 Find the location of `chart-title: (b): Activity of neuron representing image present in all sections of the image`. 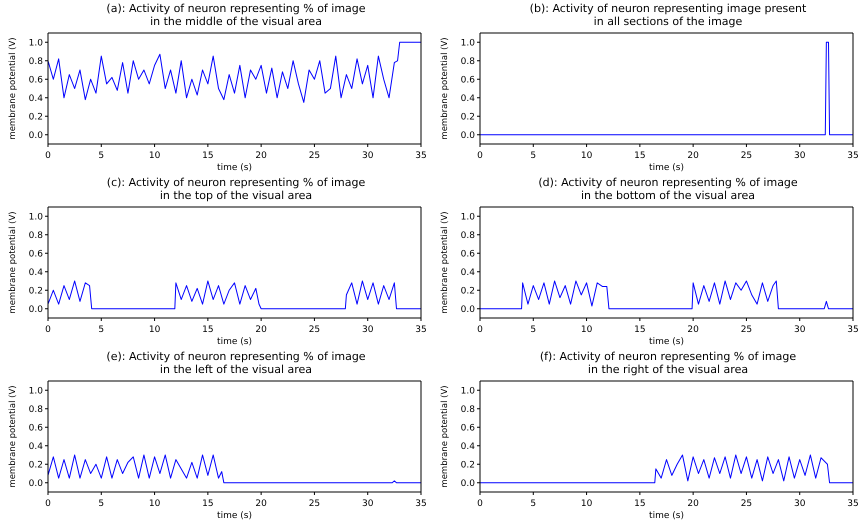

chart-title: (b): Activity of neuron representing image present in all sections of the image is located at coordinates (668, 15).